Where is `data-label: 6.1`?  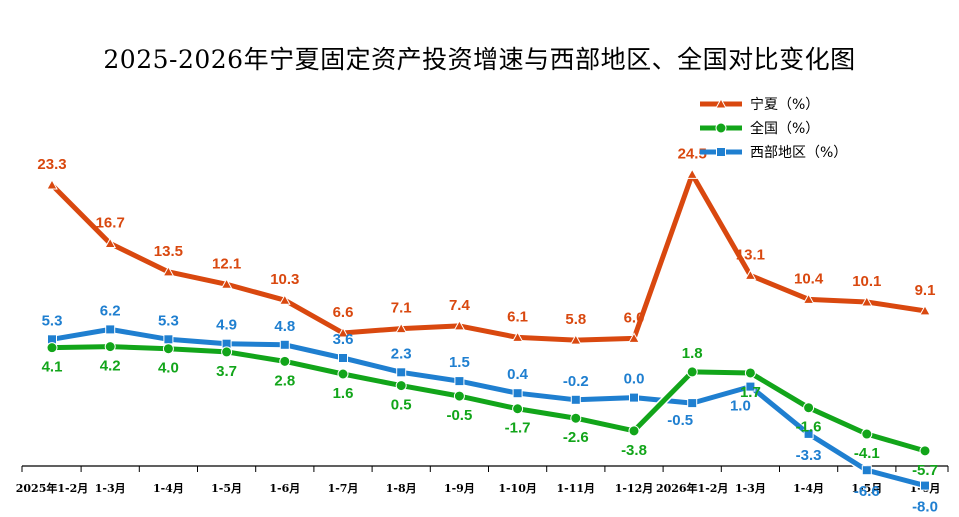
data-label: 6.1 is located at coordinates (517, 316).